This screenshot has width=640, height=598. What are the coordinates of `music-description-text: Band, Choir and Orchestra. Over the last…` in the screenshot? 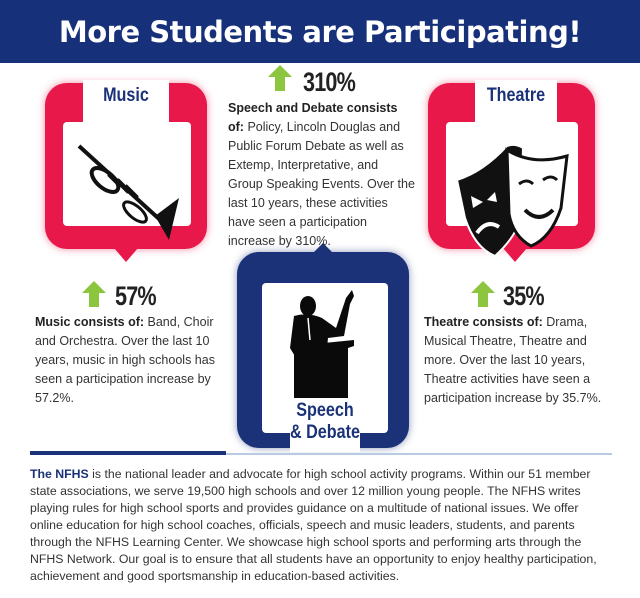 It's located at (125, 360).